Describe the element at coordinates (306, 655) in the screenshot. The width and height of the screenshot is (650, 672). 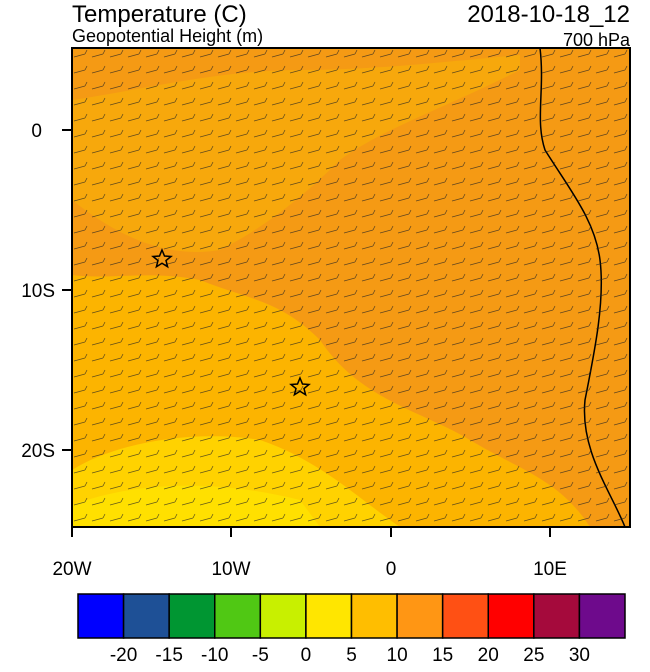
I see `colorbar-label: 0` at that location.